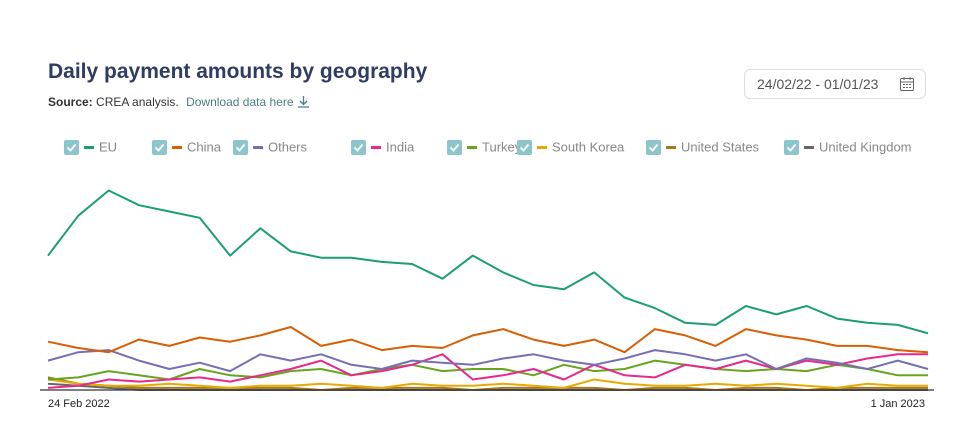  Describe the element at coordinates (70, 102) in the screenshot. I see `source-label: Source:` at that location.